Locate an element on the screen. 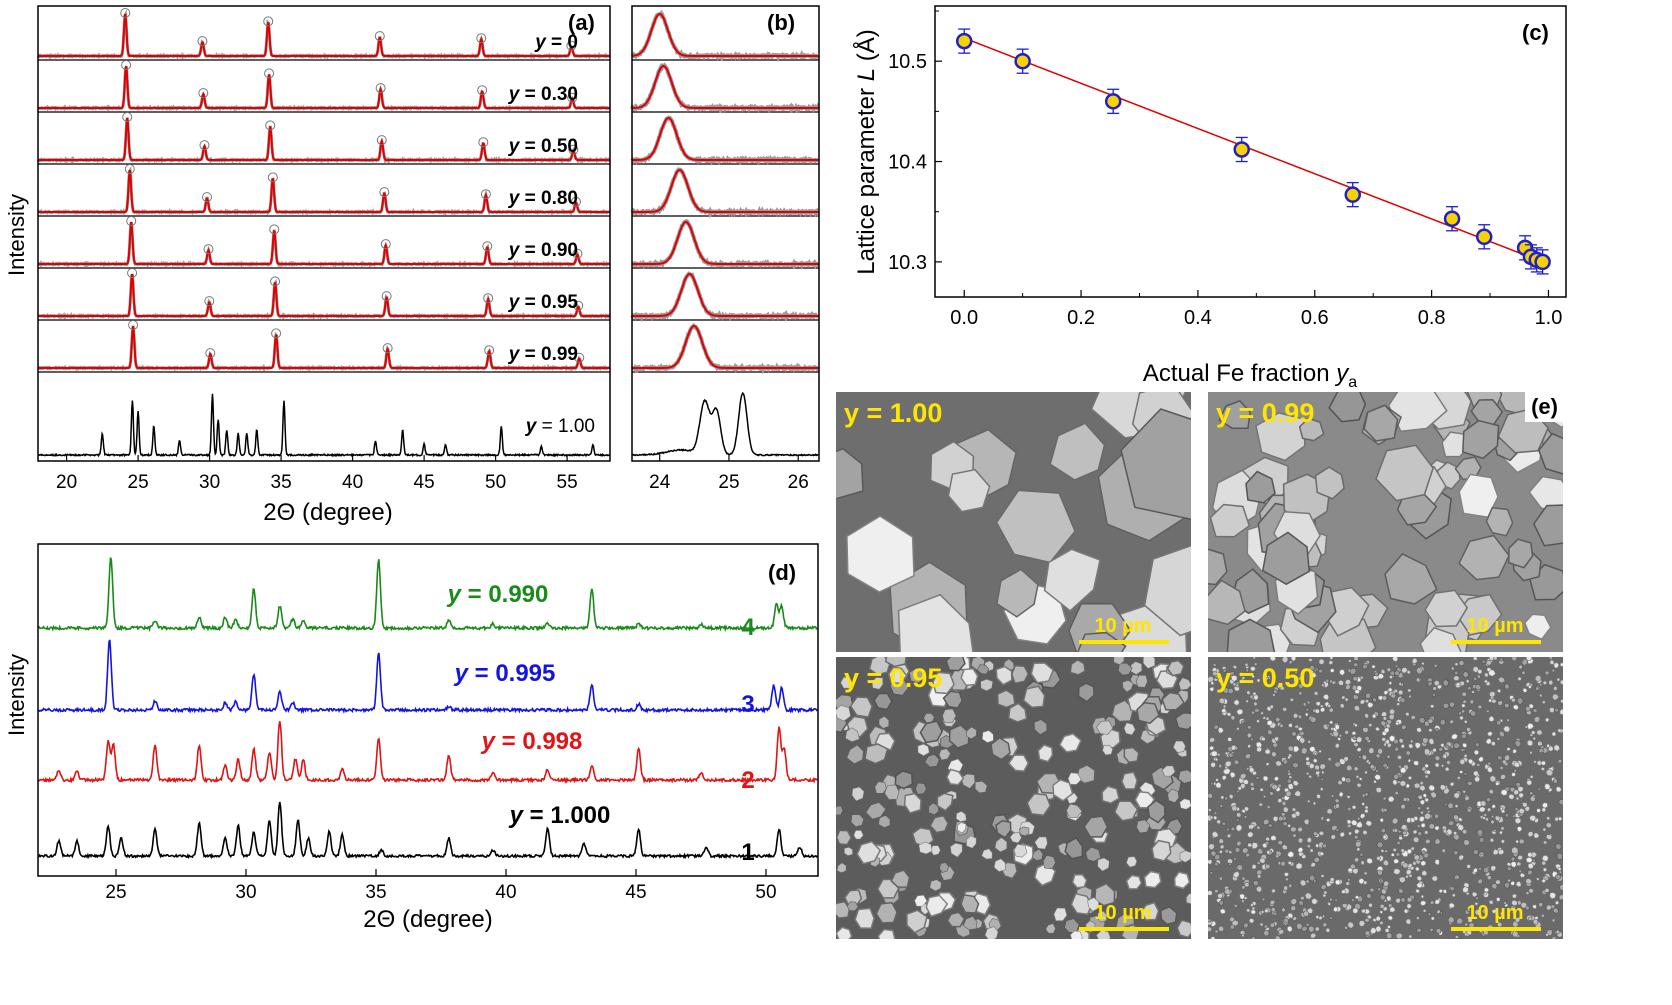 The height and width of the screenshot is (1005, 1672). panel-c-xtick-label: 0.6 is located at coordinates (1315, 318).